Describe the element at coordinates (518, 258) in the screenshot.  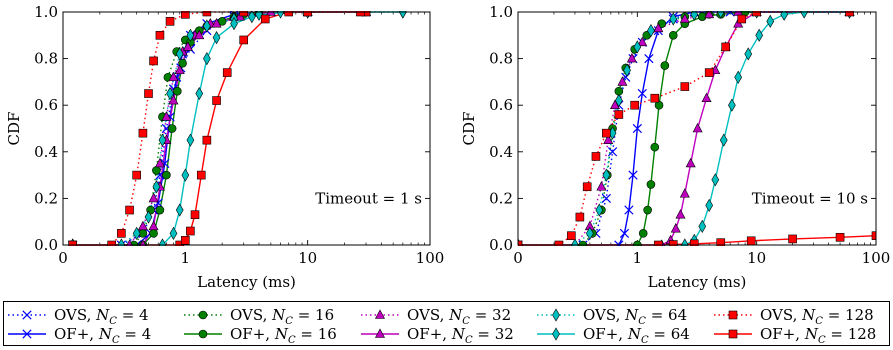
I see `x-tick-label: 0` at that location.